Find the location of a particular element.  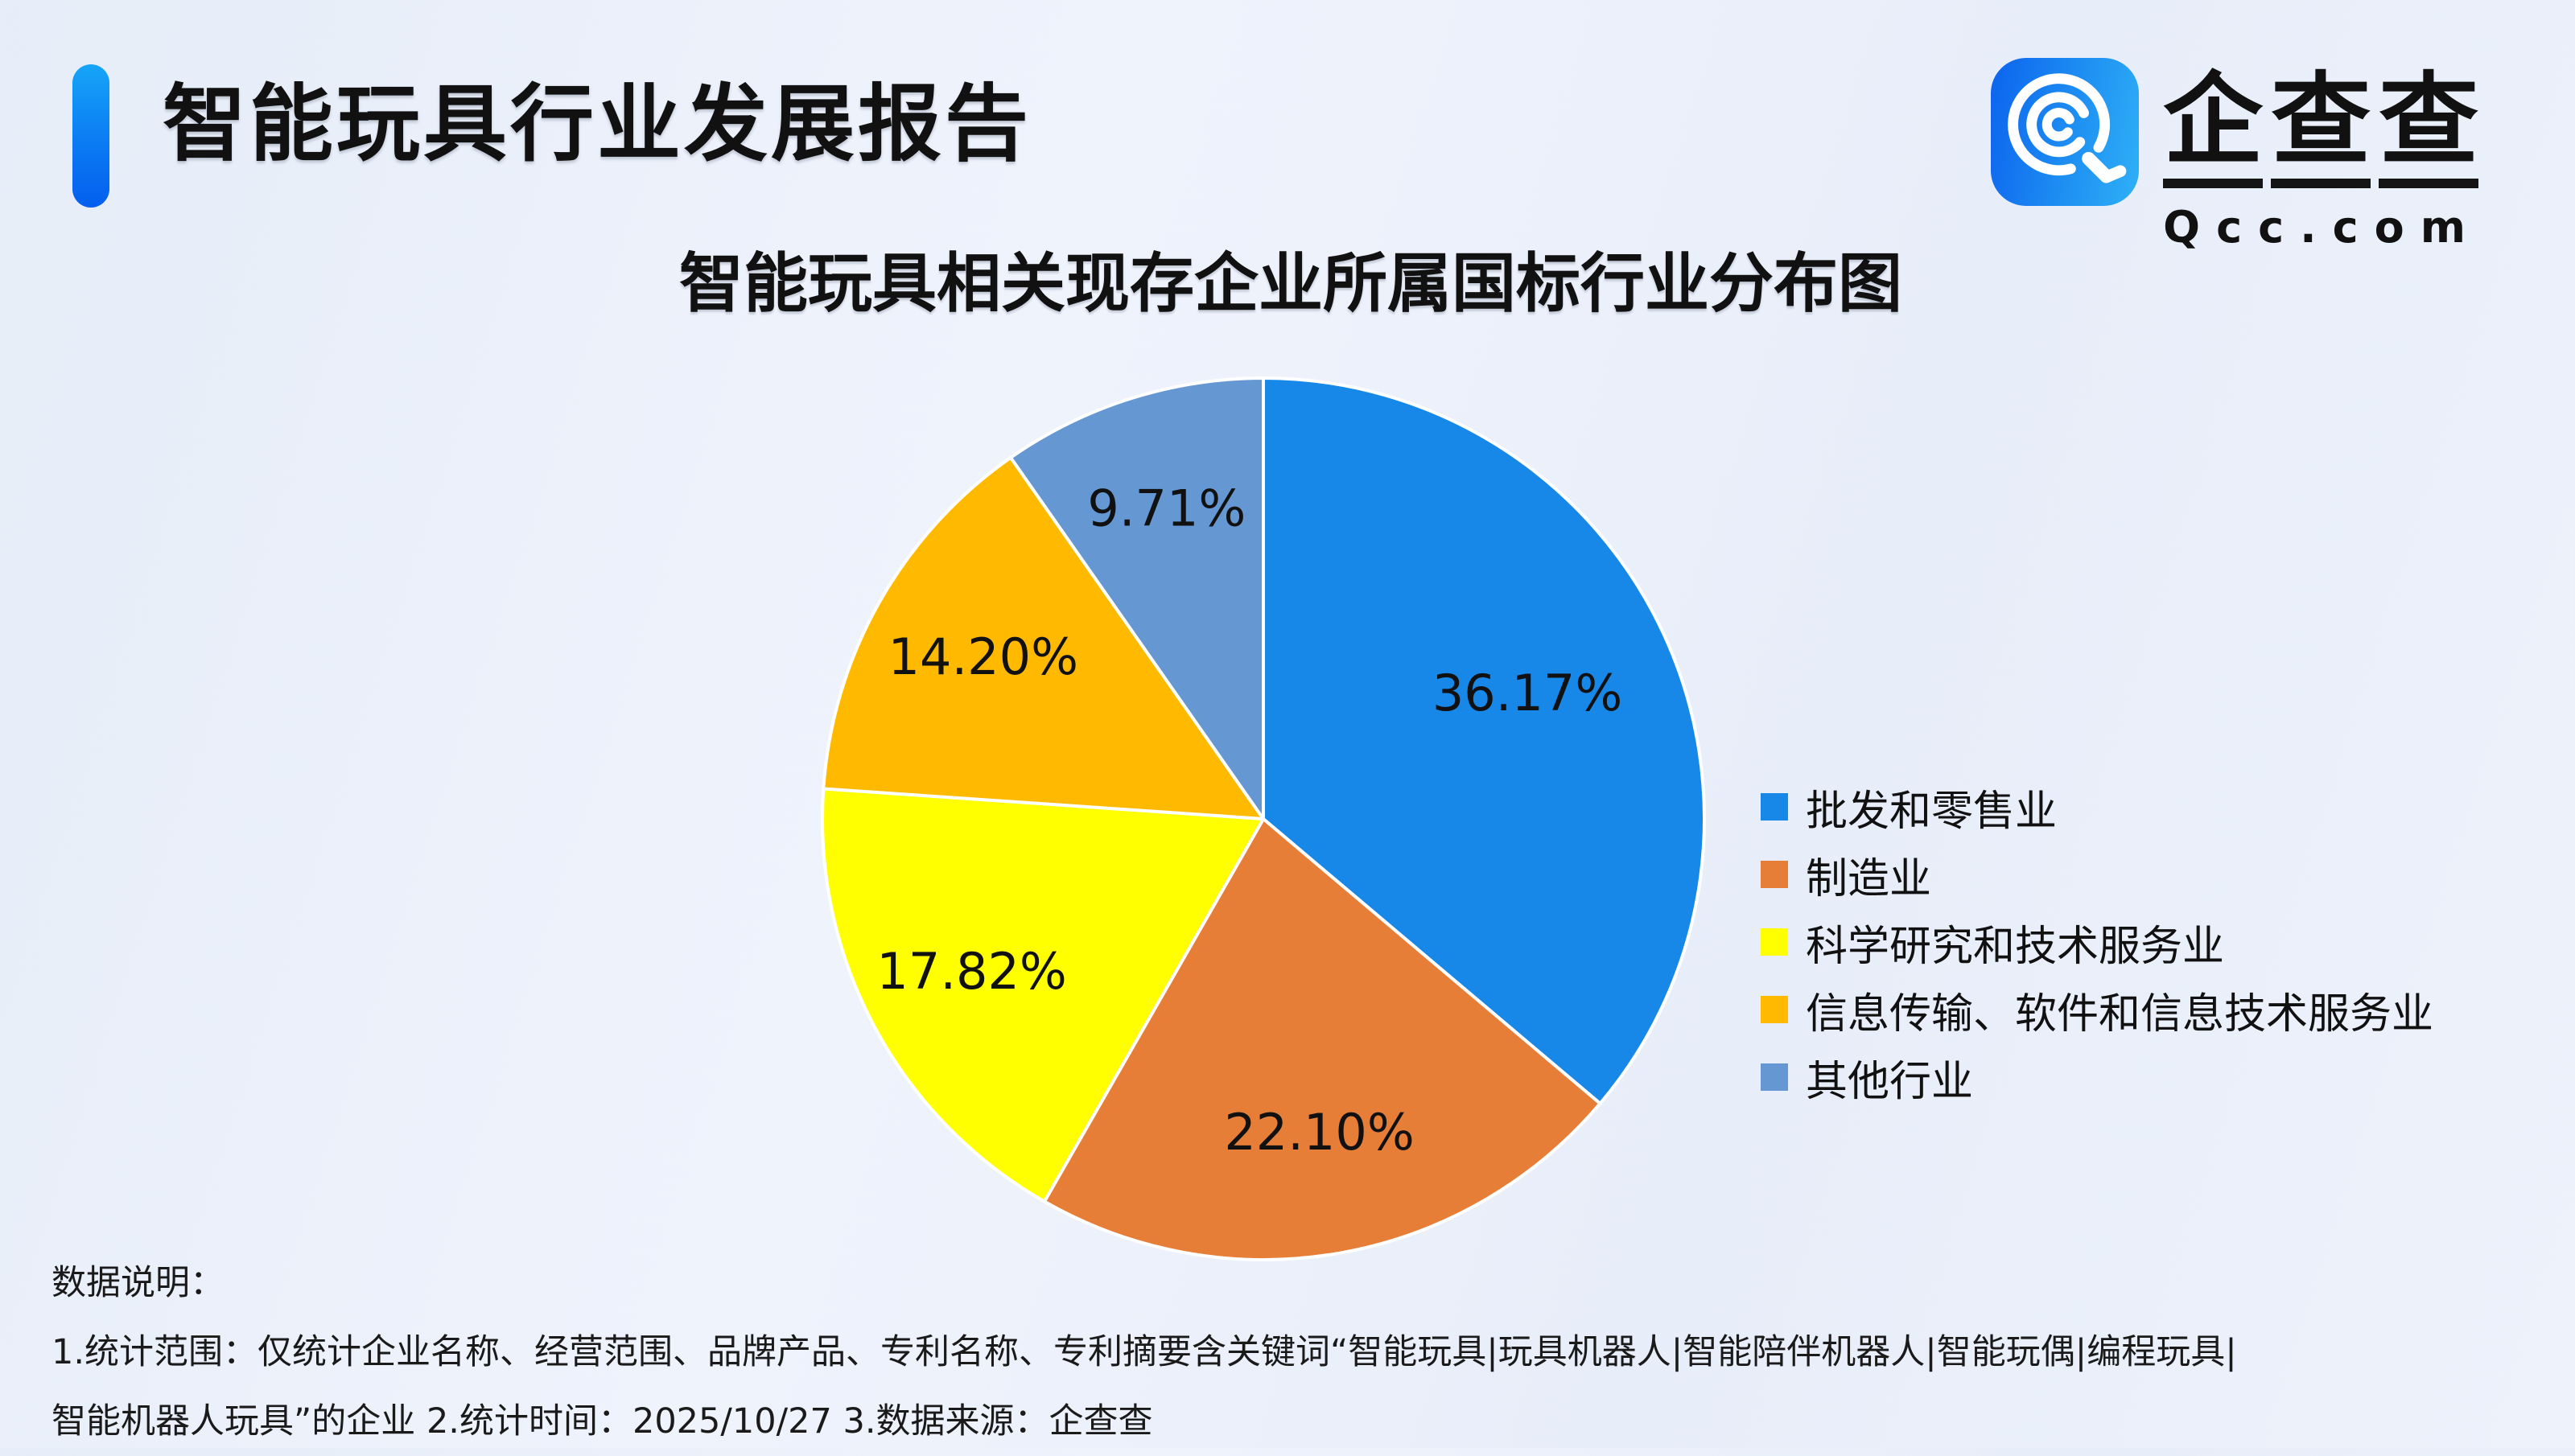

legend-label: 科学研究和技术服务业 is located at coordinates (2015, 946).